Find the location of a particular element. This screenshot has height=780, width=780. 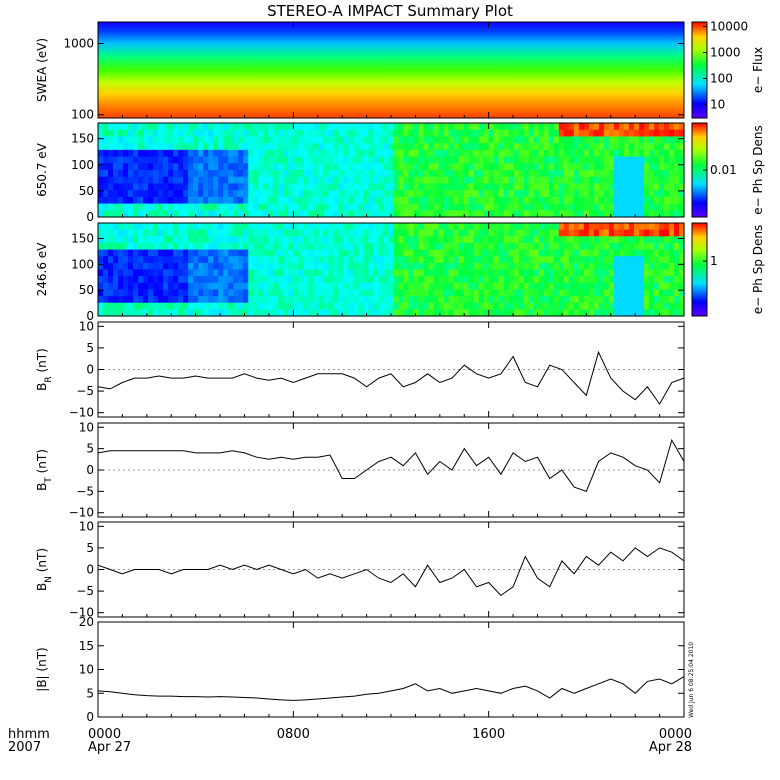

time-tick-label: 0000 is located at coordinates (104, 734).